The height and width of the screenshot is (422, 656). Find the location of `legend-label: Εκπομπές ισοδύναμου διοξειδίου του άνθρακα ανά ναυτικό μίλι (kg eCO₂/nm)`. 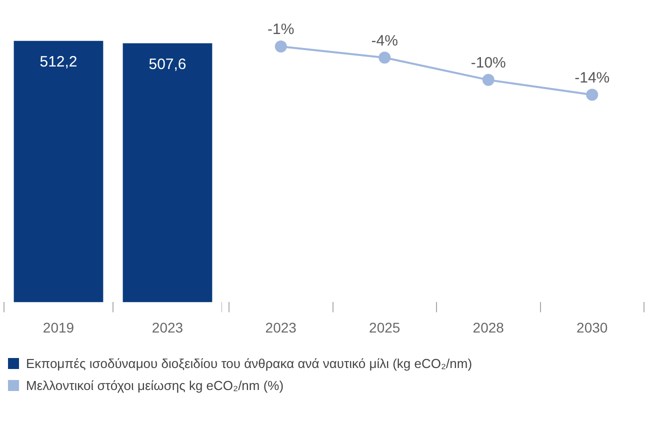

legend-label: Εκπομπές ισοδύναμου διοξειδίου του άνθρακα ανά ναυτικό μίλι (kg eCO₂/nm) is located at coordinates (249, 363).